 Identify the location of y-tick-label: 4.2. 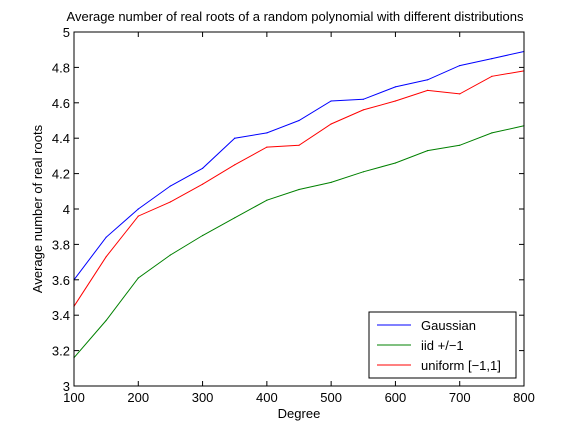
(61, 174).